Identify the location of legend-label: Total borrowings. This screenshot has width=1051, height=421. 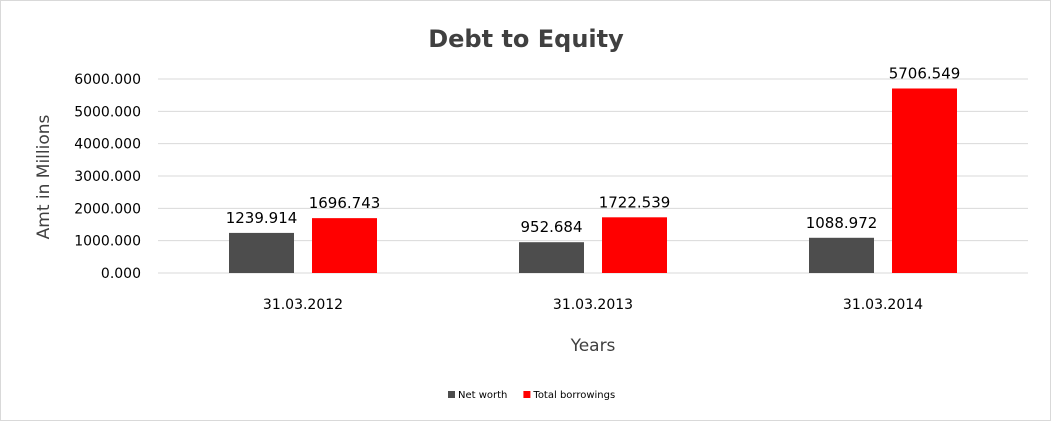
(573, 395).